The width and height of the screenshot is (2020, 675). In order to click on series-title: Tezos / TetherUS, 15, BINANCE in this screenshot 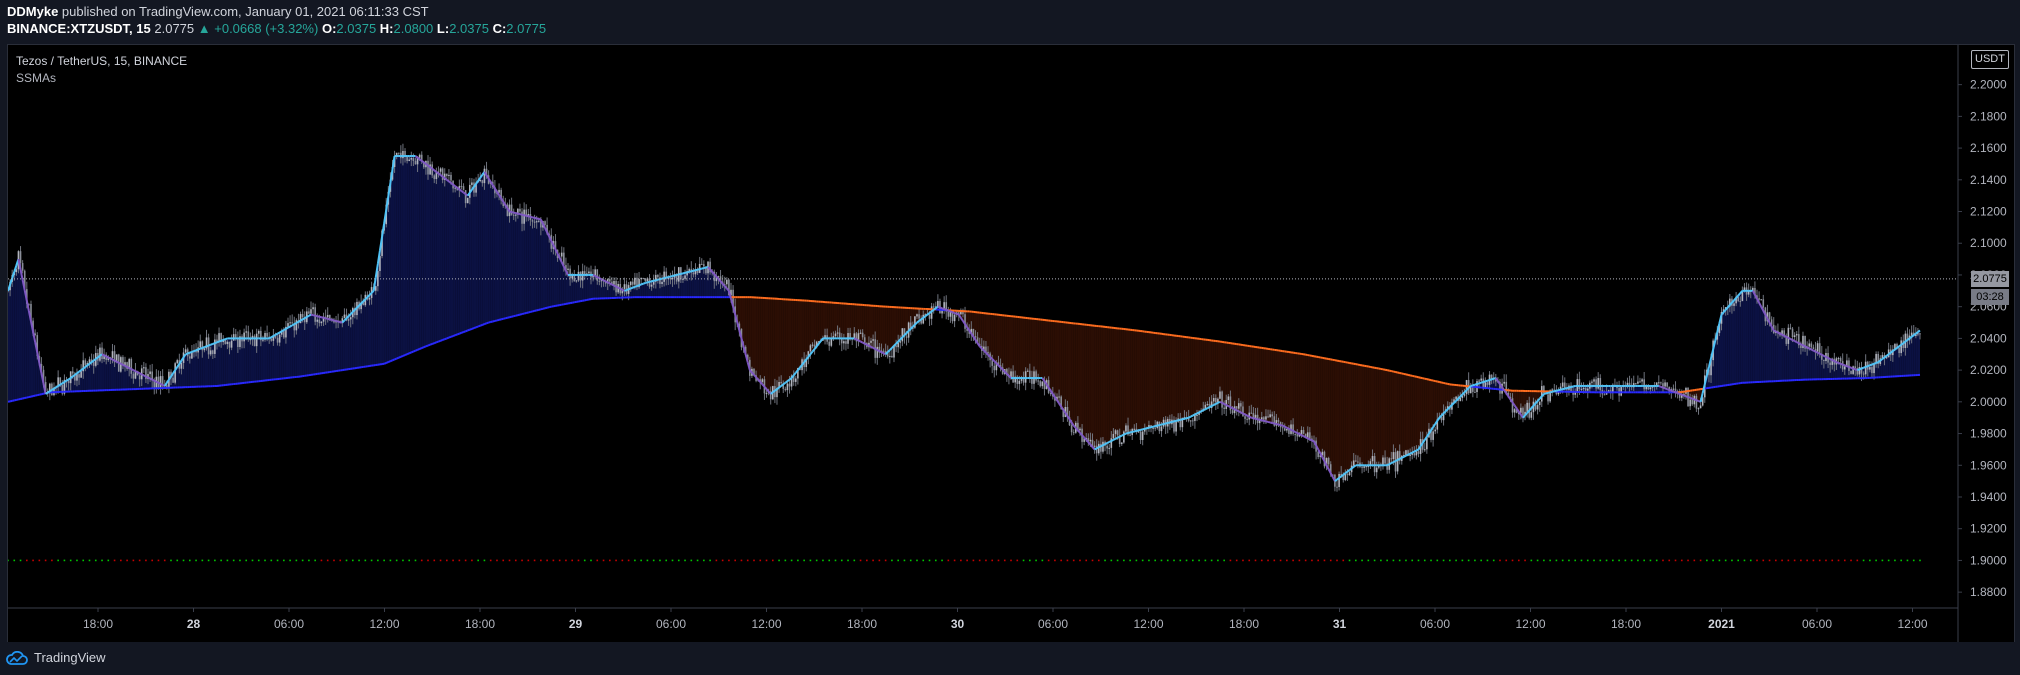, I will do `click(102, 61)`.